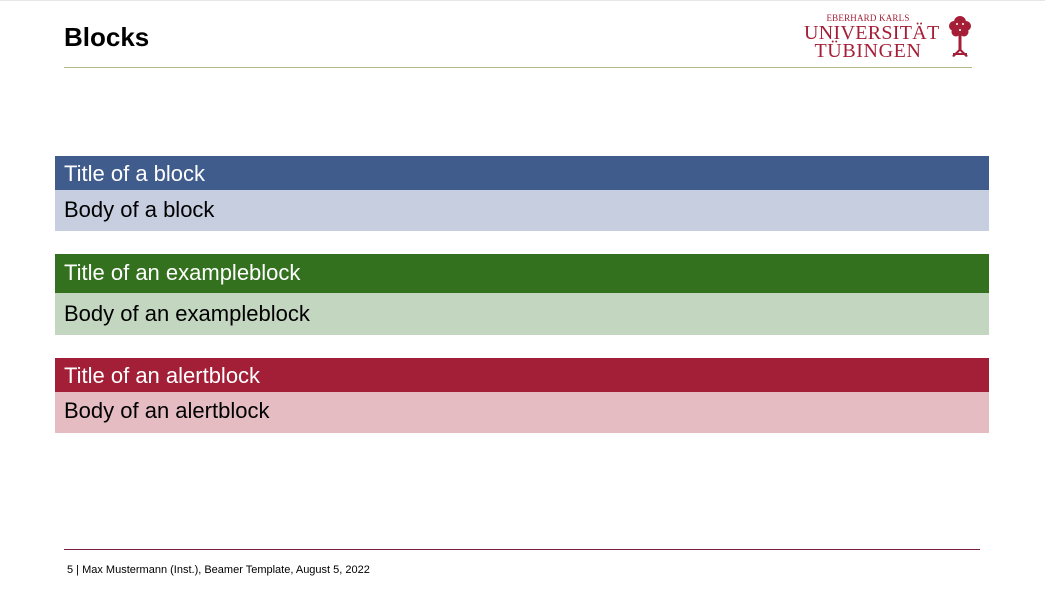 Image resolution: width=1045 pixels, height=590 pixels. I want to click on exampleblock-title: Title of an exampleblock, so click(522, 273).